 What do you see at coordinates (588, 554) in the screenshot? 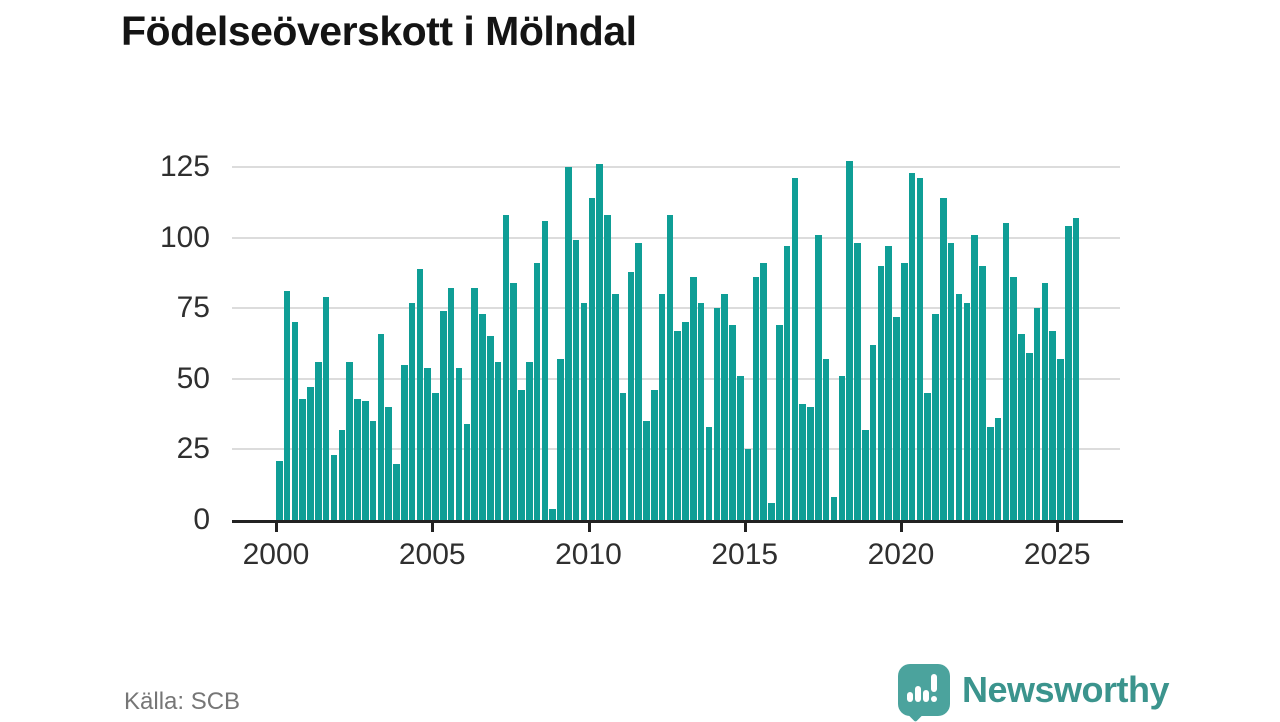
I see `x-tick-label: 2010` at bounding box center [588, 554].